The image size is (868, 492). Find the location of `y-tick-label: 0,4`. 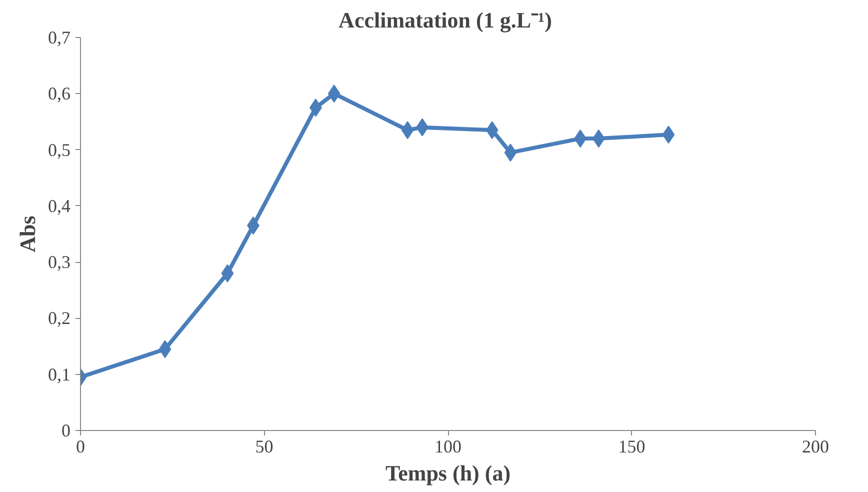

y-tick-label: 0,4 is located at coordinates (59, 206).